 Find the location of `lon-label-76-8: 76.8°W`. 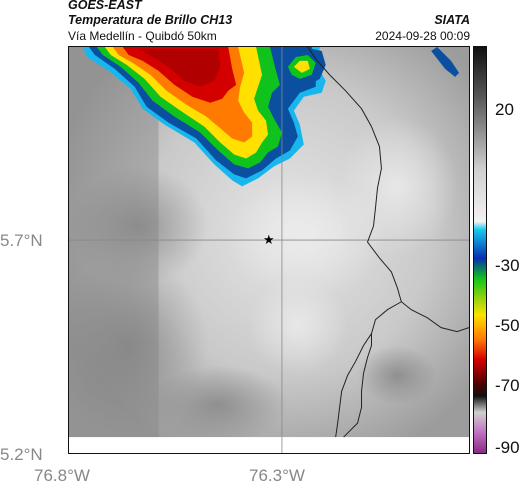

lon-label-76-8: 76.8°W is located at coordinates (62, 475).